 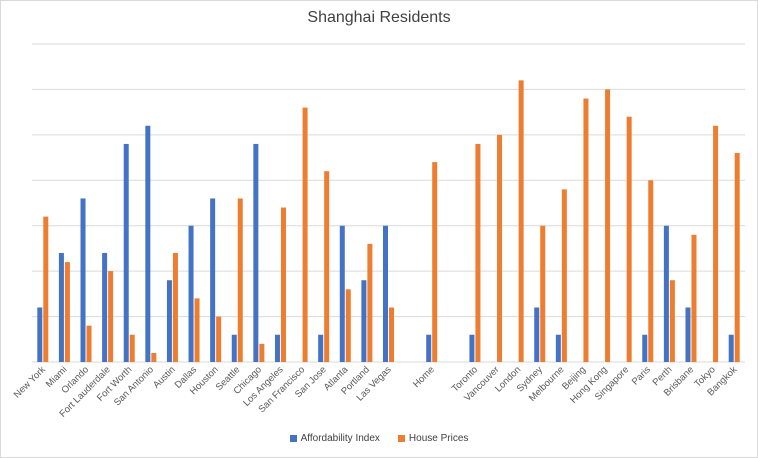 I want to click on legend-swatch-house-prices, so click(x=401, y=438).